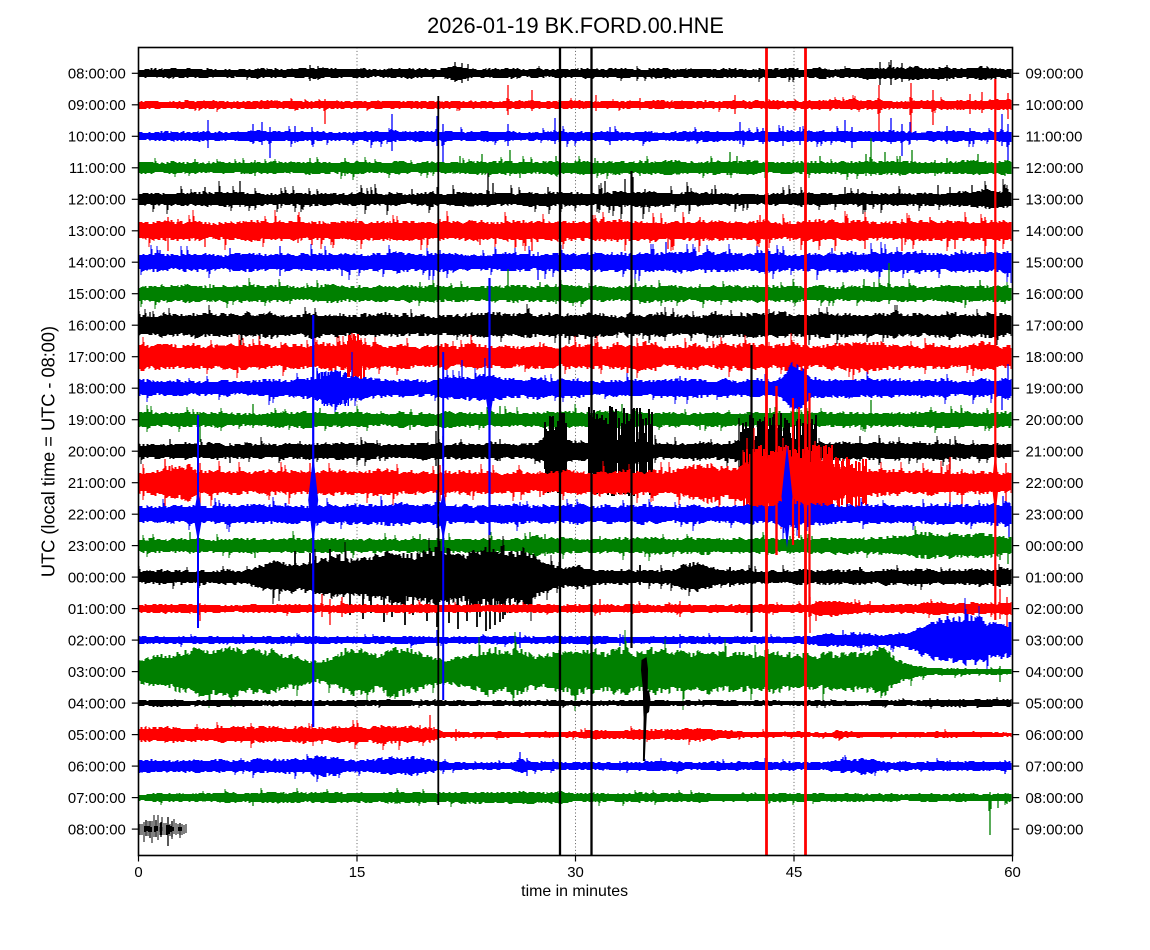 The width and height of the screenshot is (1150, 950). What do you see at coordinates (49, 451) in the screenshot?
I see `svg-text: UTC (local time = UTC - 08:00)` at bounding box center [49, 451].